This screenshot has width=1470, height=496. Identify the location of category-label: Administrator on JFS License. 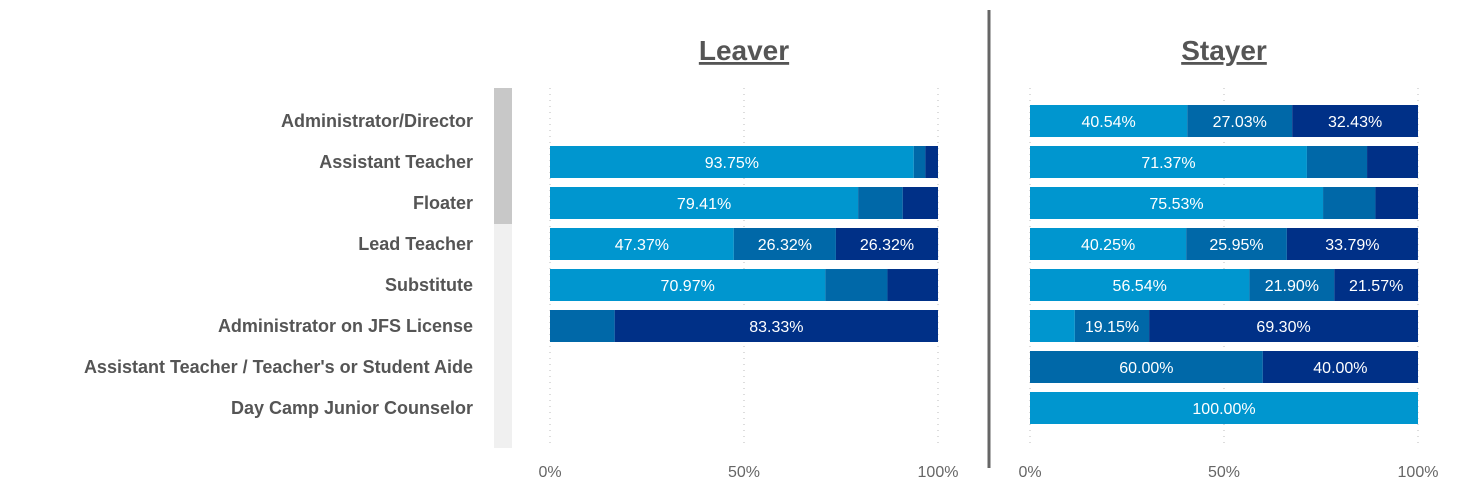
(345, 326).